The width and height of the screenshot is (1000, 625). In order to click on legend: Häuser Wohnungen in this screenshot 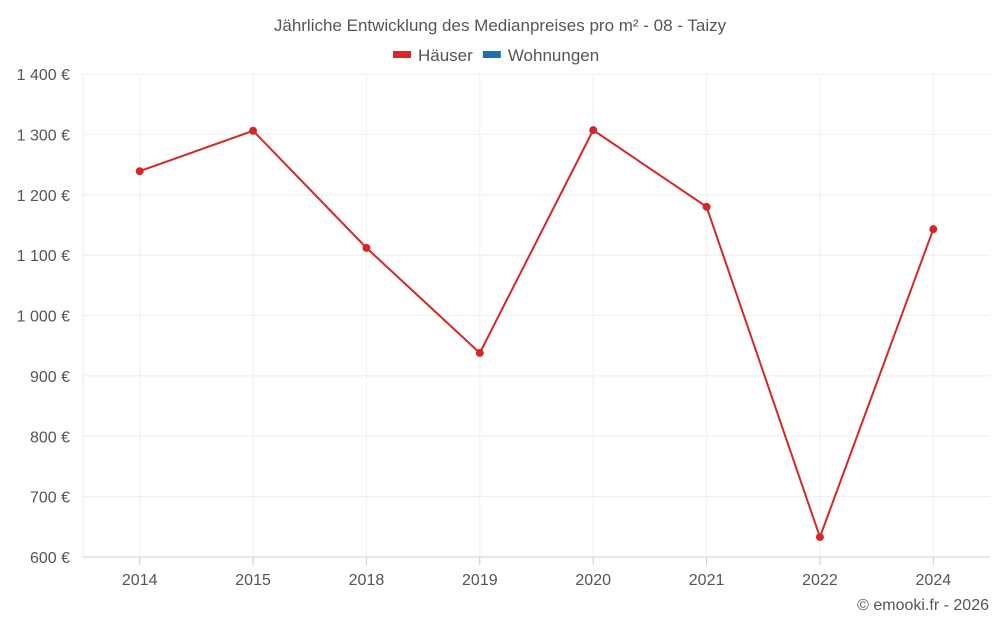, I will do `click(496, 55)`.